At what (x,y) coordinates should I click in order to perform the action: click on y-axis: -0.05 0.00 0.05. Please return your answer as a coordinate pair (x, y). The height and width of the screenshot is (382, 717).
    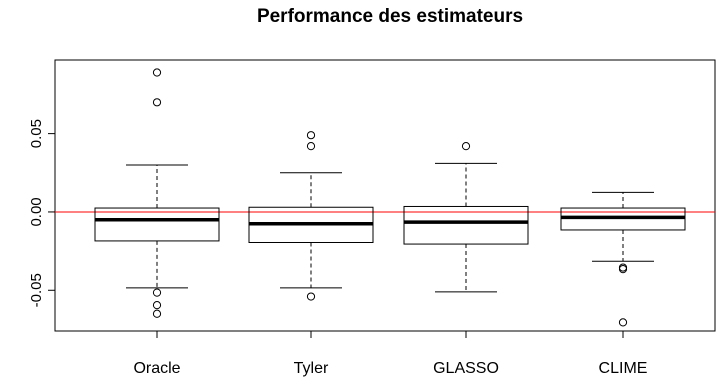
    Looking at the image, I should click on (41, 213).